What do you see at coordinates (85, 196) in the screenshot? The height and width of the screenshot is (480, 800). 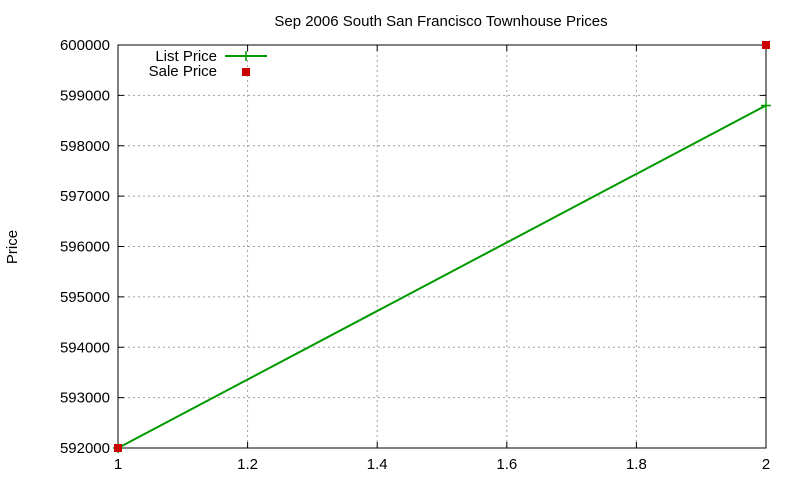 I see `y-tick-label: 597000` at bounding box center [85, 196].